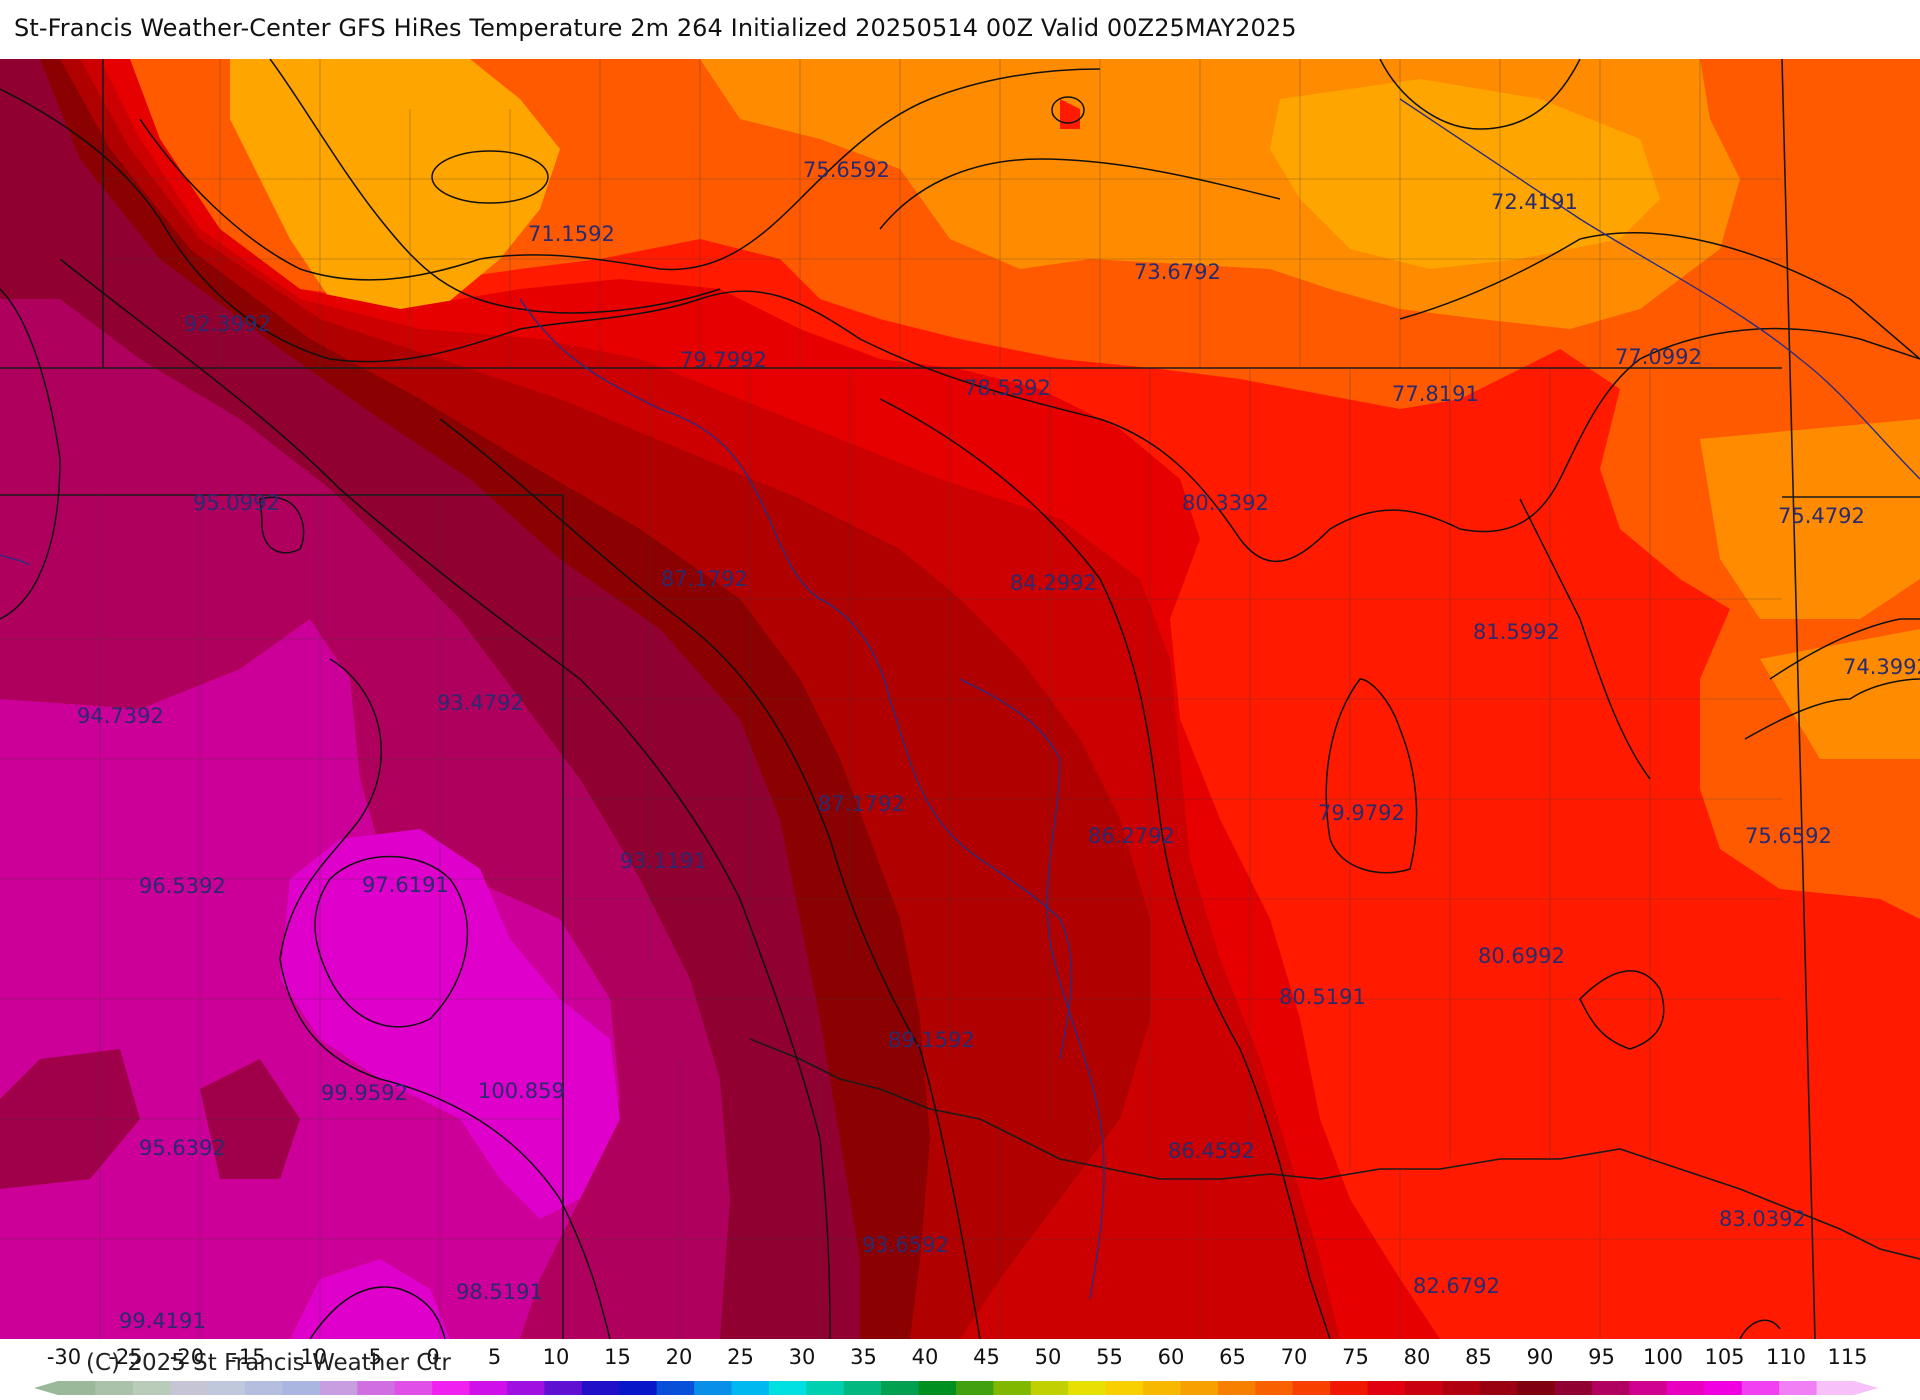 The image size is (1920, 1400). Describe the element at coordinates (1131, 836) in the screenshot. I see `temp-label: 86.2792` at that location.